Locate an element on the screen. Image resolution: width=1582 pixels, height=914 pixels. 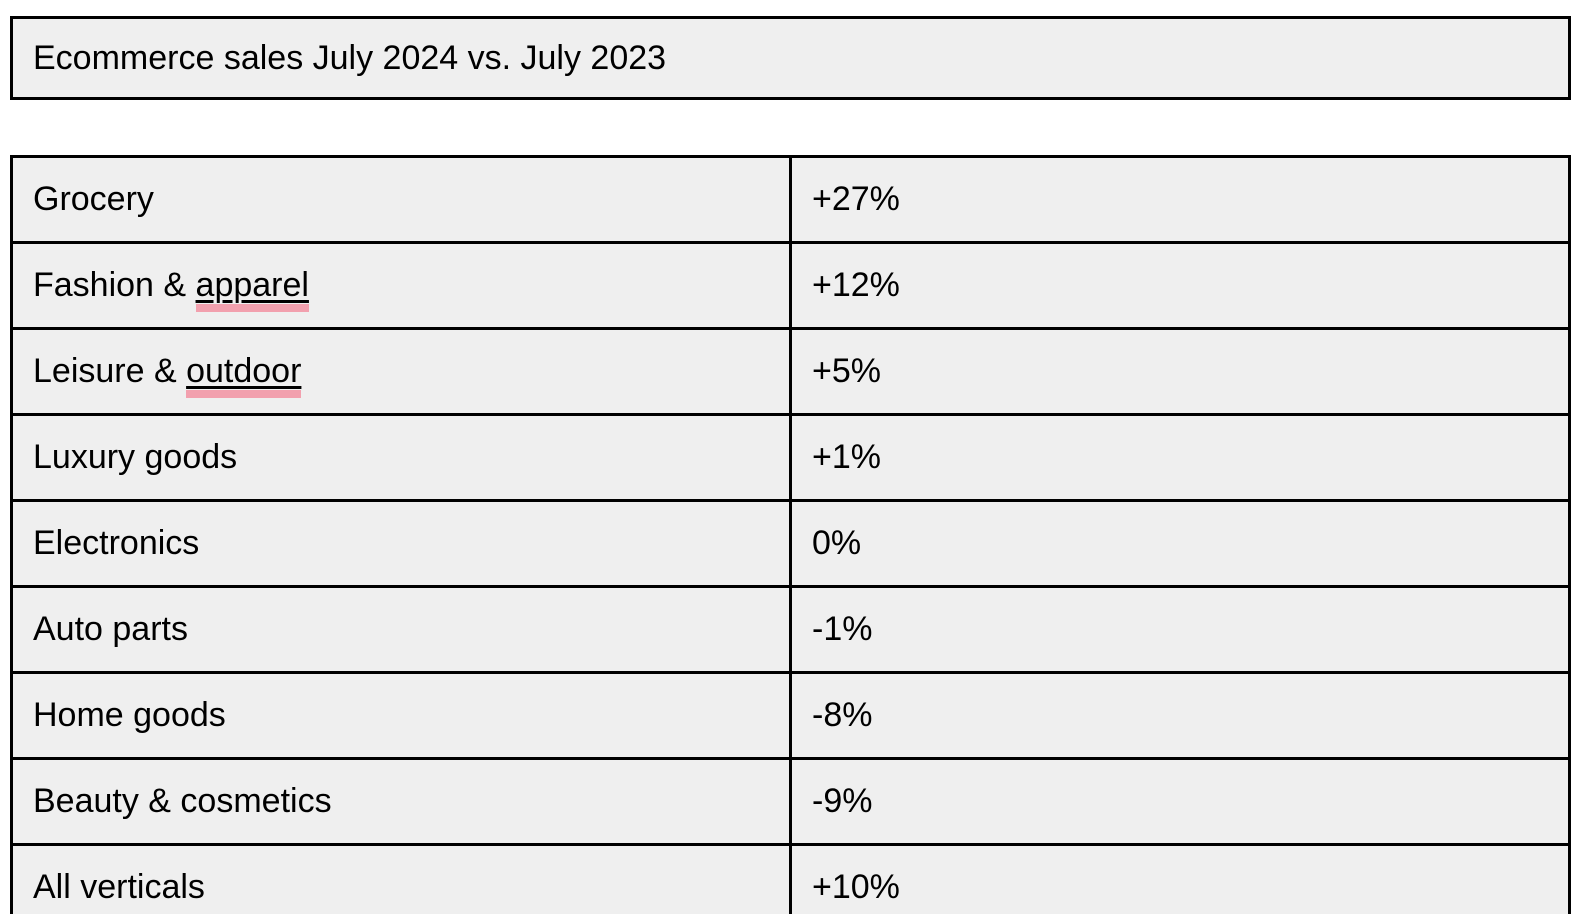
category-cell: All verticals is located at coordinates (401, 878).